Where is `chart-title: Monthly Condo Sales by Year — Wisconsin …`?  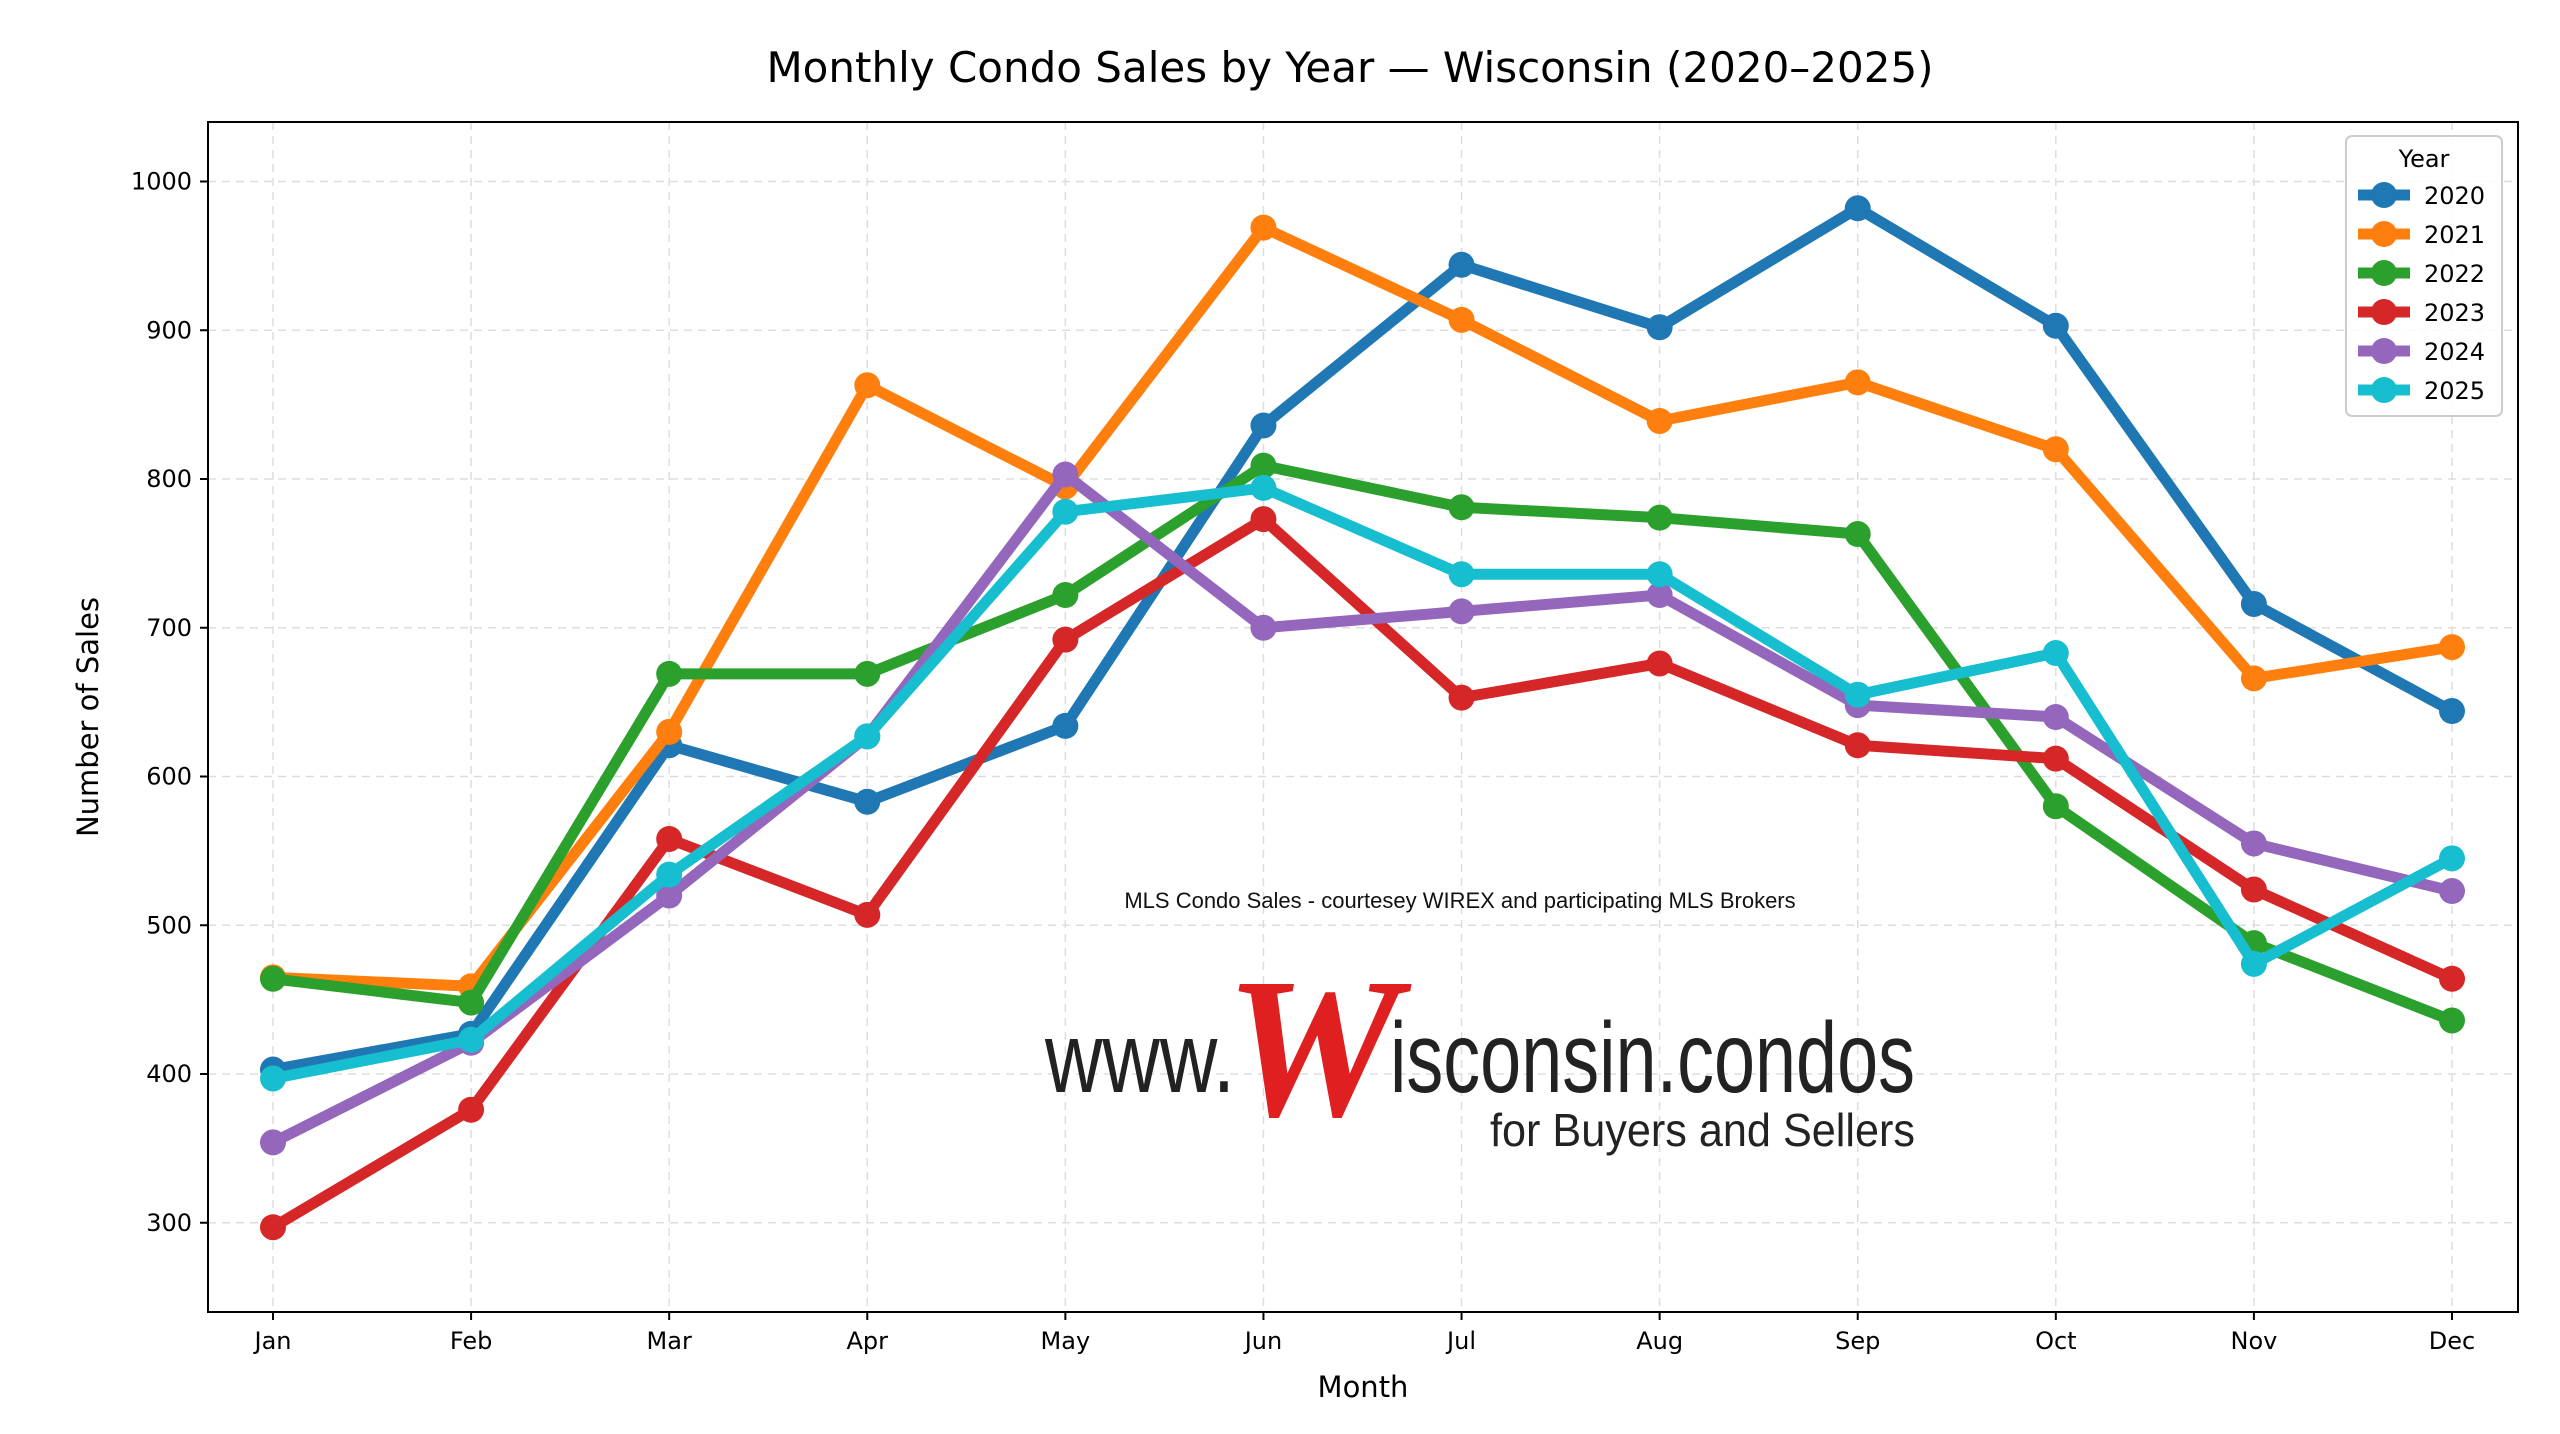 chart-title: Monthly Condo Sales by Year — Wisconsin … is located at coordinates (1349, 67).